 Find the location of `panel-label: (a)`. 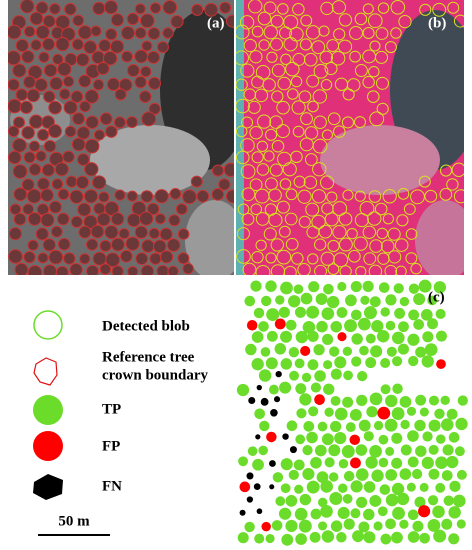

panel-label: (a) is located at coordinates (216, 23).